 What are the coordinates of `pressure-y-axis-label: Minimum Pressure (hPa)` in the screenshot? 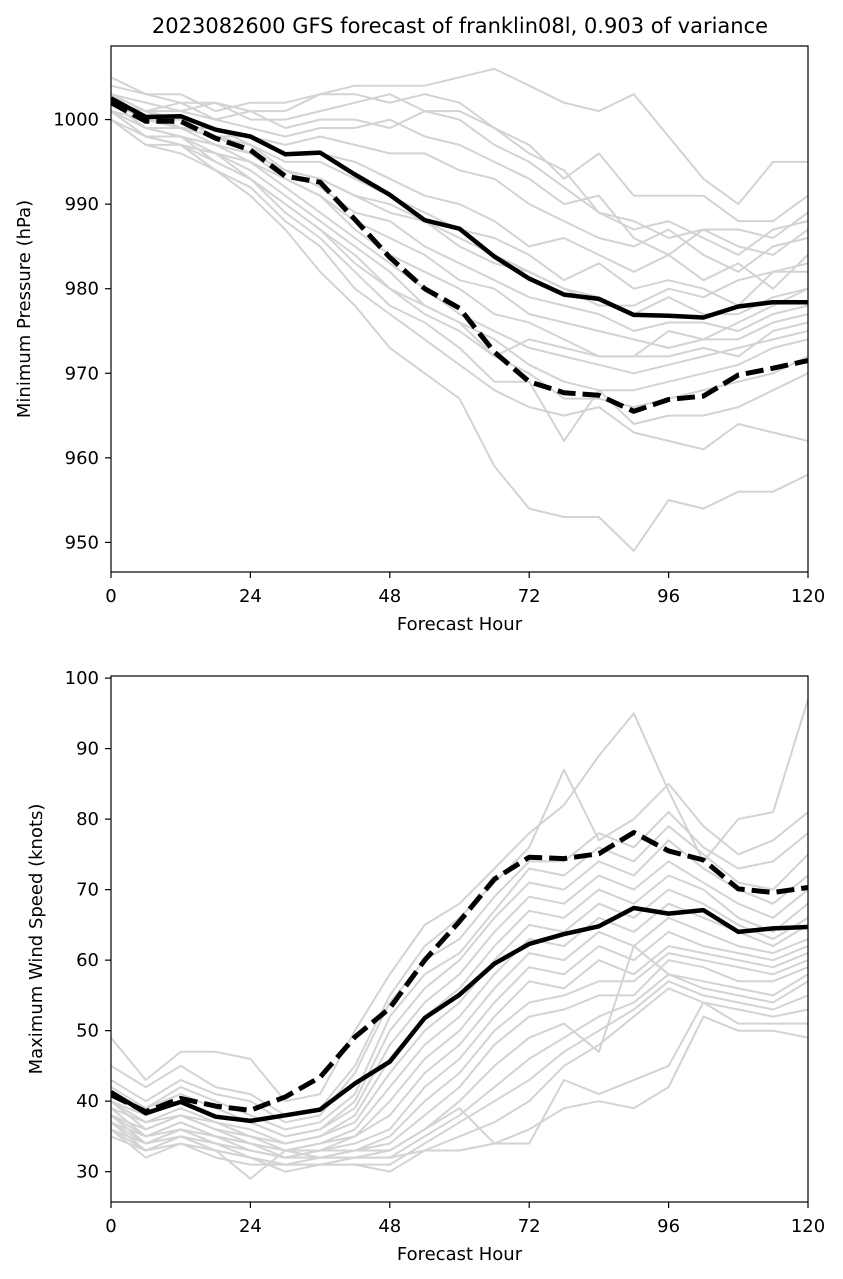 It's located at (24, 309).